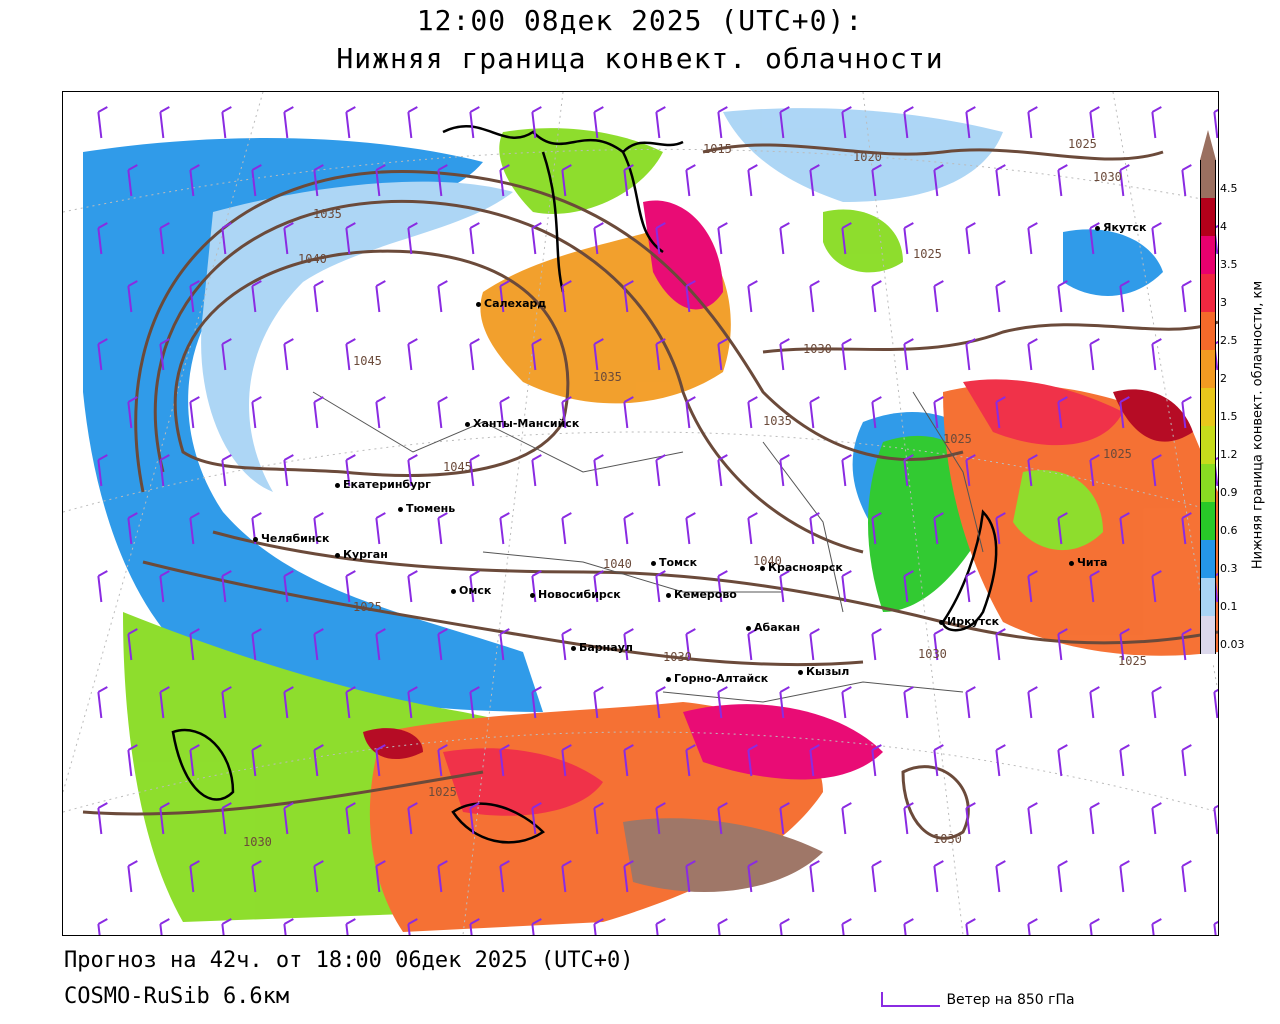 The width and height of the screenshot is (1280, 1024). What do you see at coordinates (640, 58) in the screenshot?
I see `map-subtitle: Нижняя граница конвект. облачности` at bounding box center [640, 58].